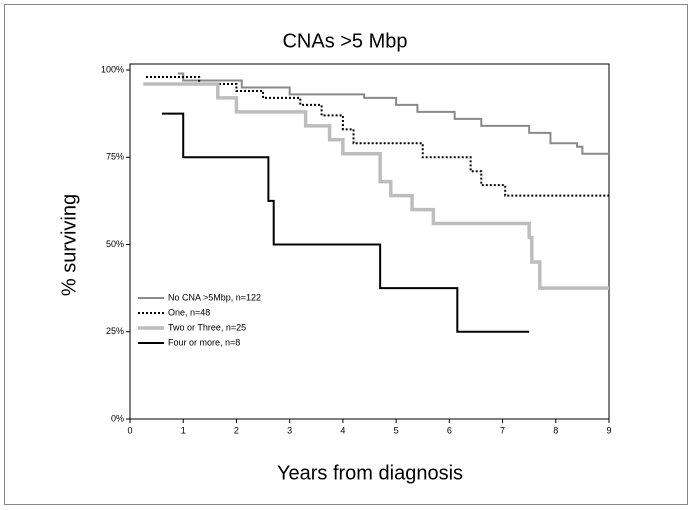  What do you see at coordinates (117, 418) in the screenshot?
I see `y-tick-label: 0%` at bounding box center [117, 418].